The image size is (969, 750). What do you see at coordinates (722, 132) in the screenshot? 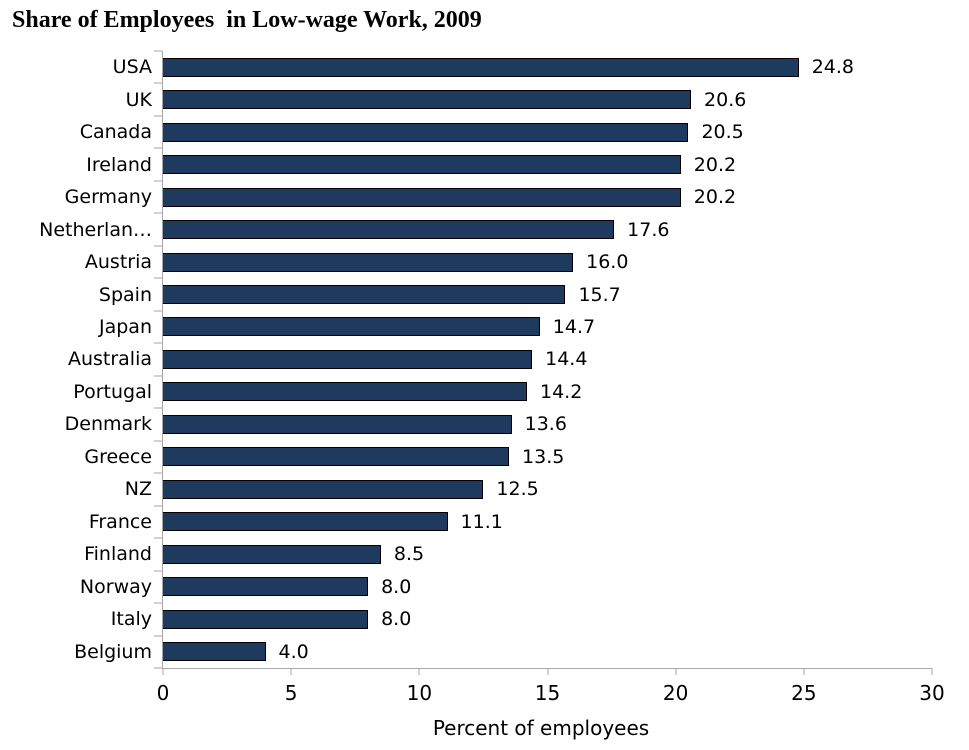
I see `value-label: 20.5` at bounding box center [722, 132].